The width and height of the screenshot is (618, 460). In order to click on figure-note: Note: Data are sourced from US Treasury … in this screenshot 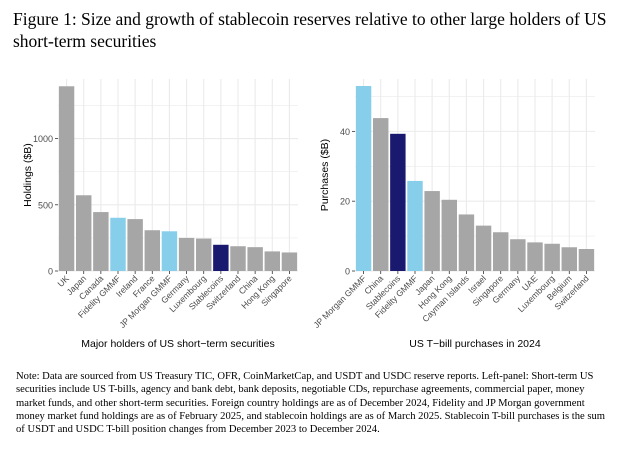, I will do `click(311, 403)`.